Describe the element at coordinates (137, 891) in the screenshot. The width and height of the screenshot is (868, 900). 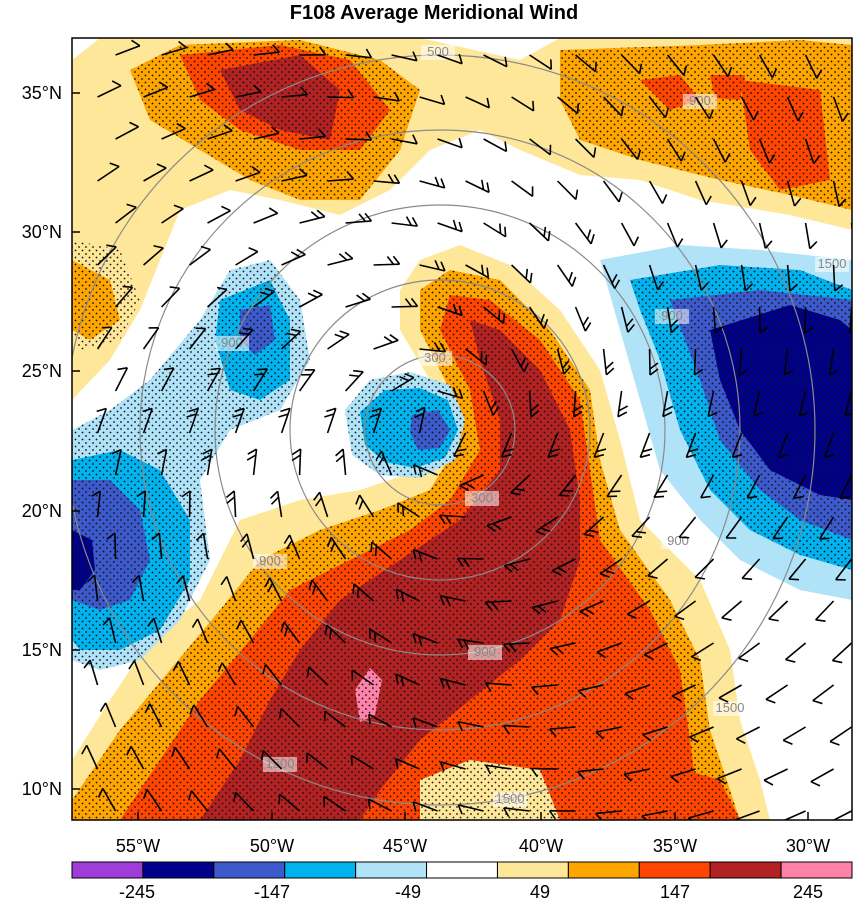
I see `colorbar-label: -245` at that location.